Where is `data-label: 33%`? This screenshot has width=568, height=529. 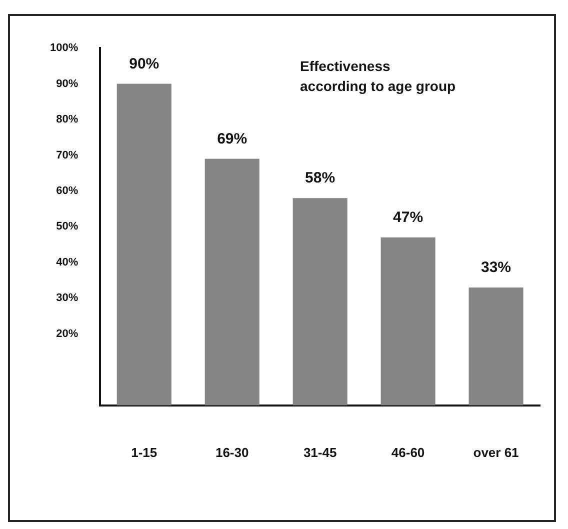
data-label: 33% is located at coordinates (496, 267).